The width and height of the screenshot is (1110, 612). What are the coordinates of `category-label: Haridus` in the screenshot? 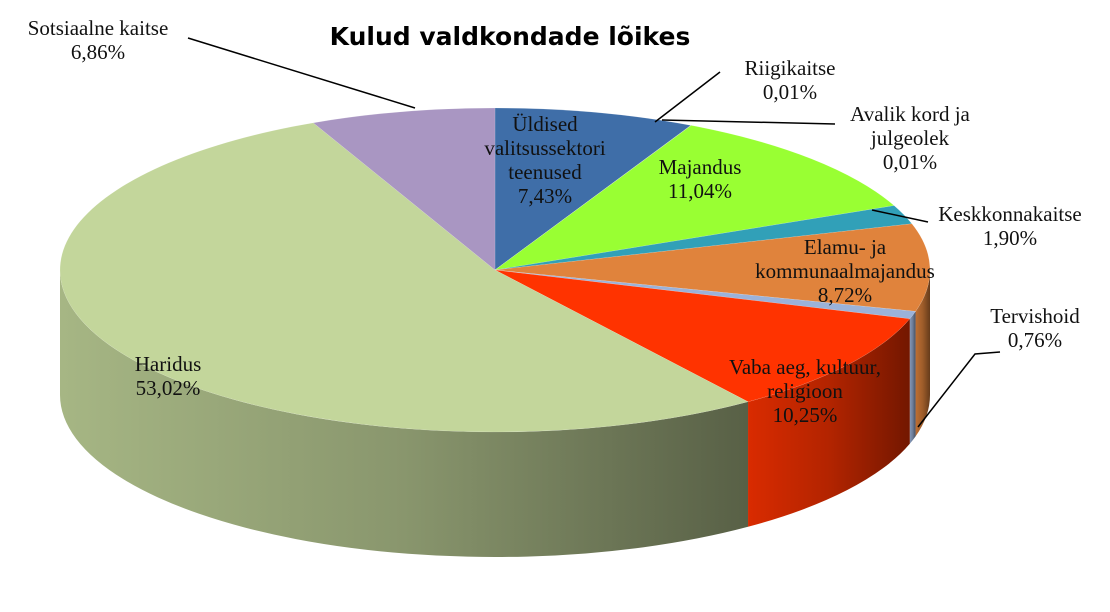 It's located at (168, 364).